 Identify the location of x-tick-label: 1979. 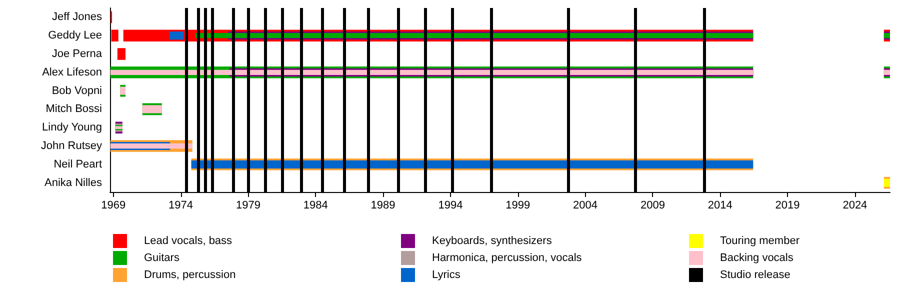
(248, 206).